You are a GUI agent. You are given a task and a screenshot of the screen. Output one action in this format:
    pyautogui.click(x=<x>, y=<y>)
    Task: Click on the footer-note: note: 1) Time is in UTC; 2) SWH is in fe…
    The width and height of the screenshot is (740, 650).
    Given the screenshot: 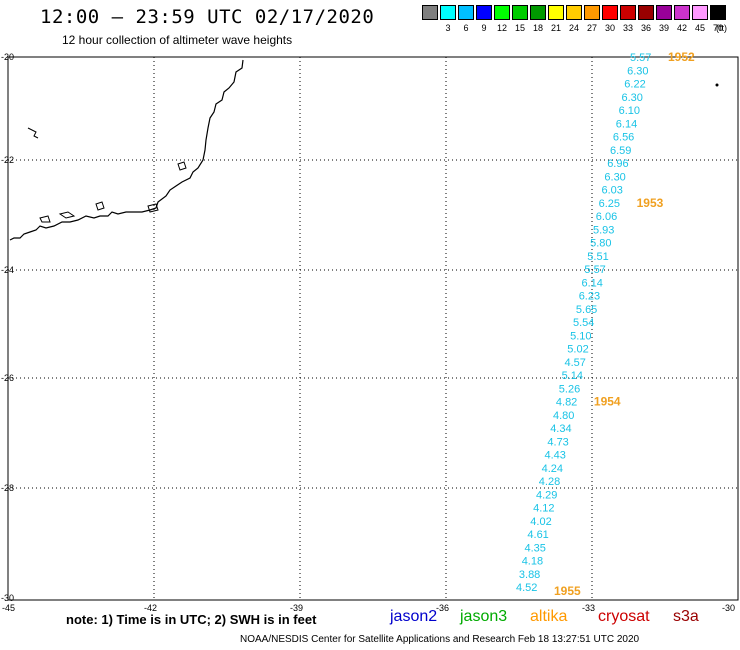 What is the action you would take?
    pyautogui.click(x=191, y=619)
    